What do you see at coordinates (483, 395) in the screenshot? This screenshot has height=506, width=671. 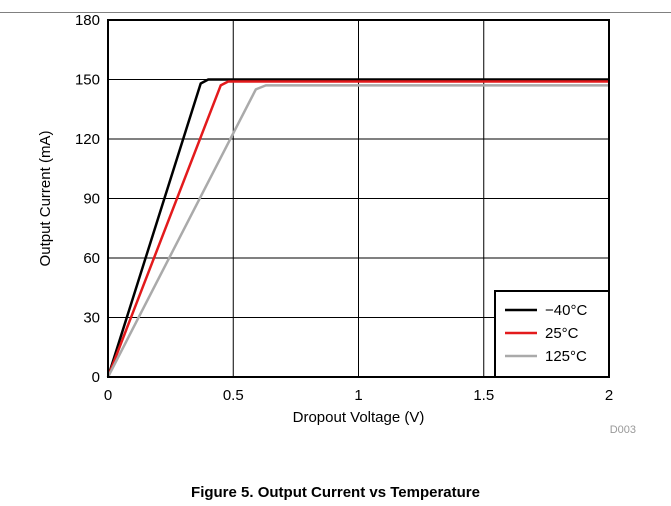 I see `x-tick-label-3: 1.5` at bounding box center [483, 395].